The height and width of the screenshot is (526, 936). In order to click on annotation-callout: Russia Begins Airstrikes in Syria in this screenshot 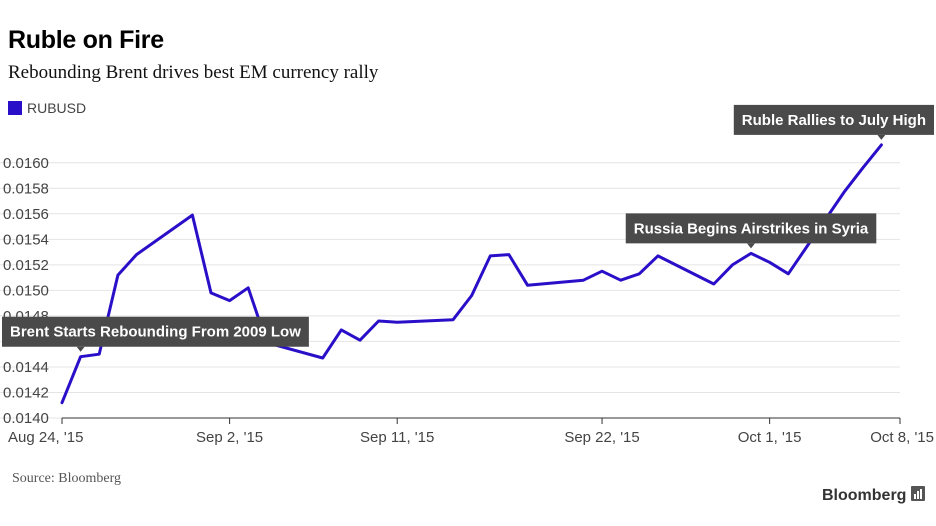, I will do `click(751, 231)`.